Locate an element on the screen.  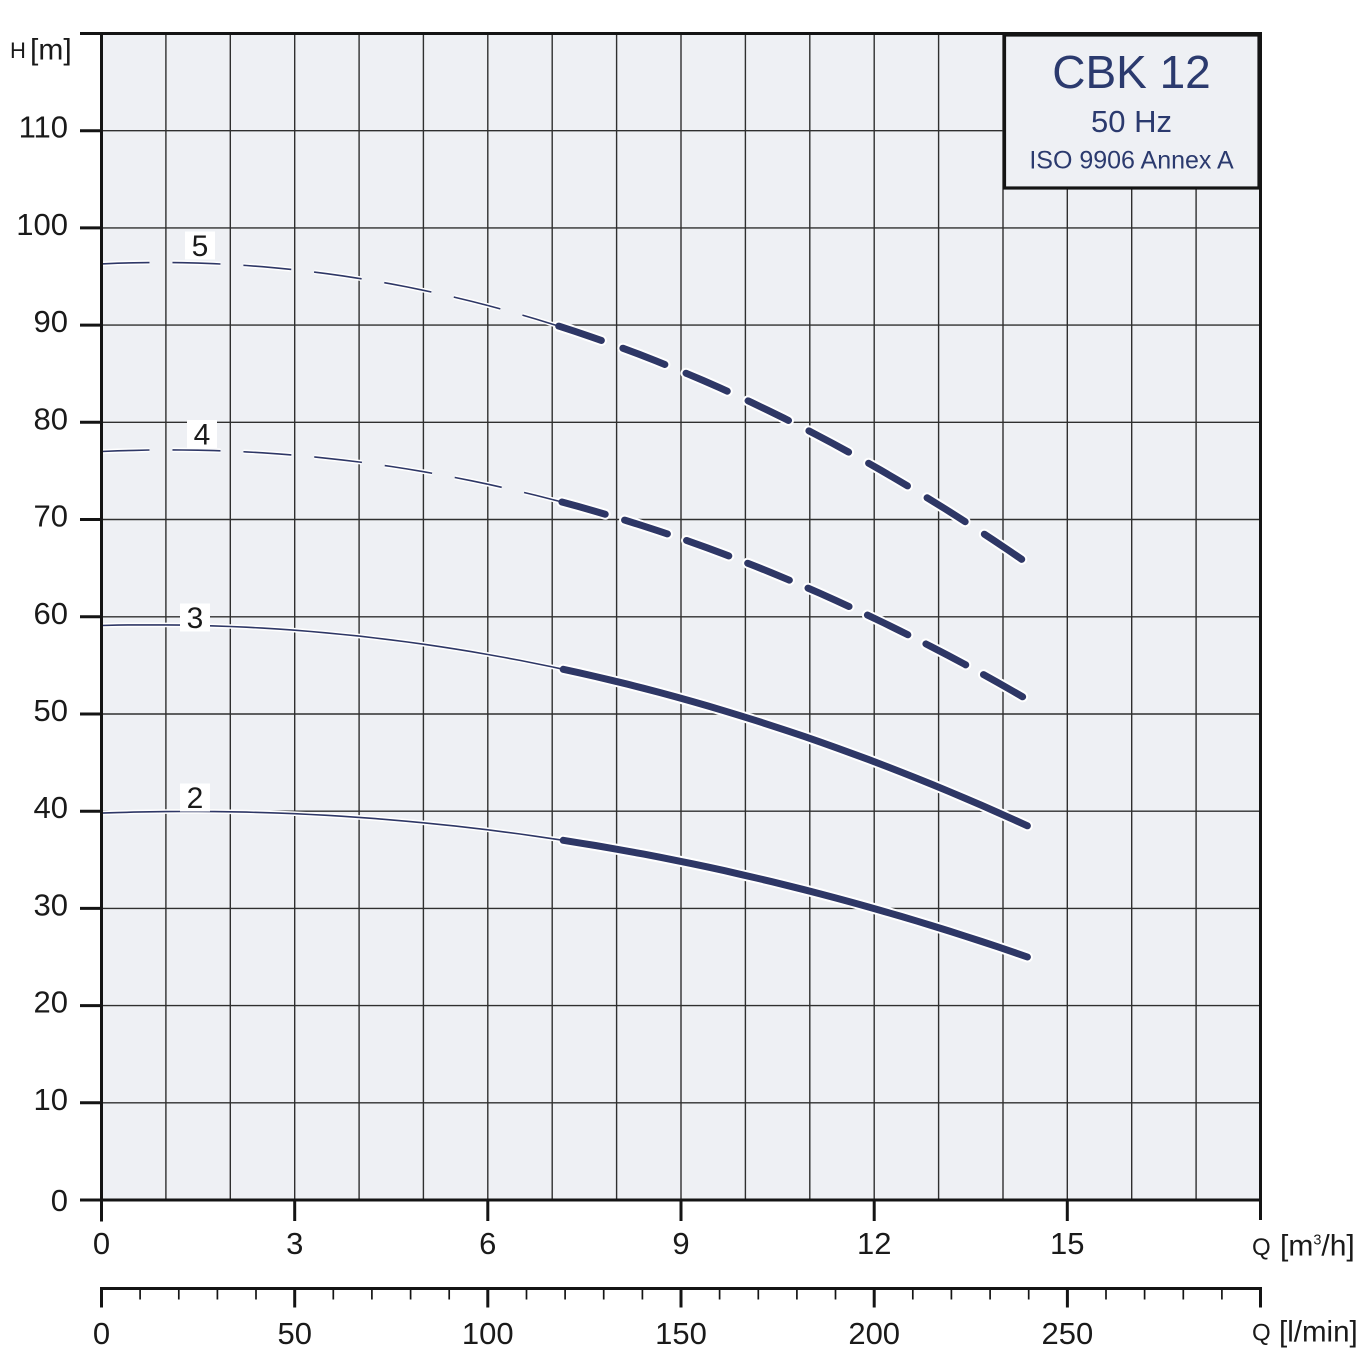
svg-text: 4 is located at coordinates (202, 435).